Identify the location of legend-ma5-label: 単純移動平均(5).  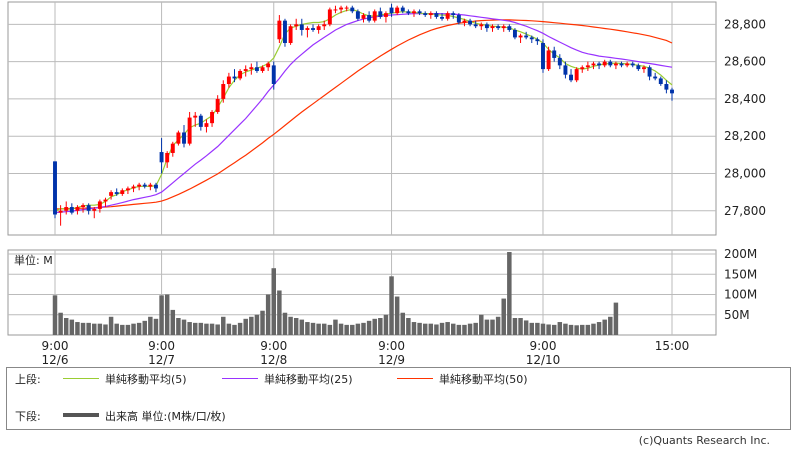
(146, 379).